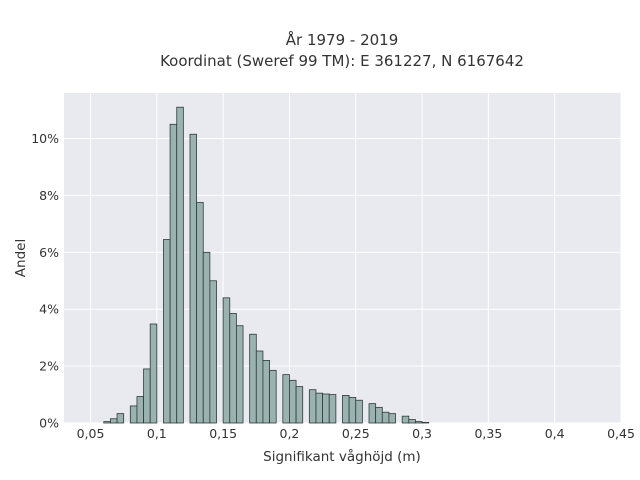 The height and width of the screenshot is (480, 640). I want to click on x-axis-label: Signifikant våghöjd (m), so click(342, 456).